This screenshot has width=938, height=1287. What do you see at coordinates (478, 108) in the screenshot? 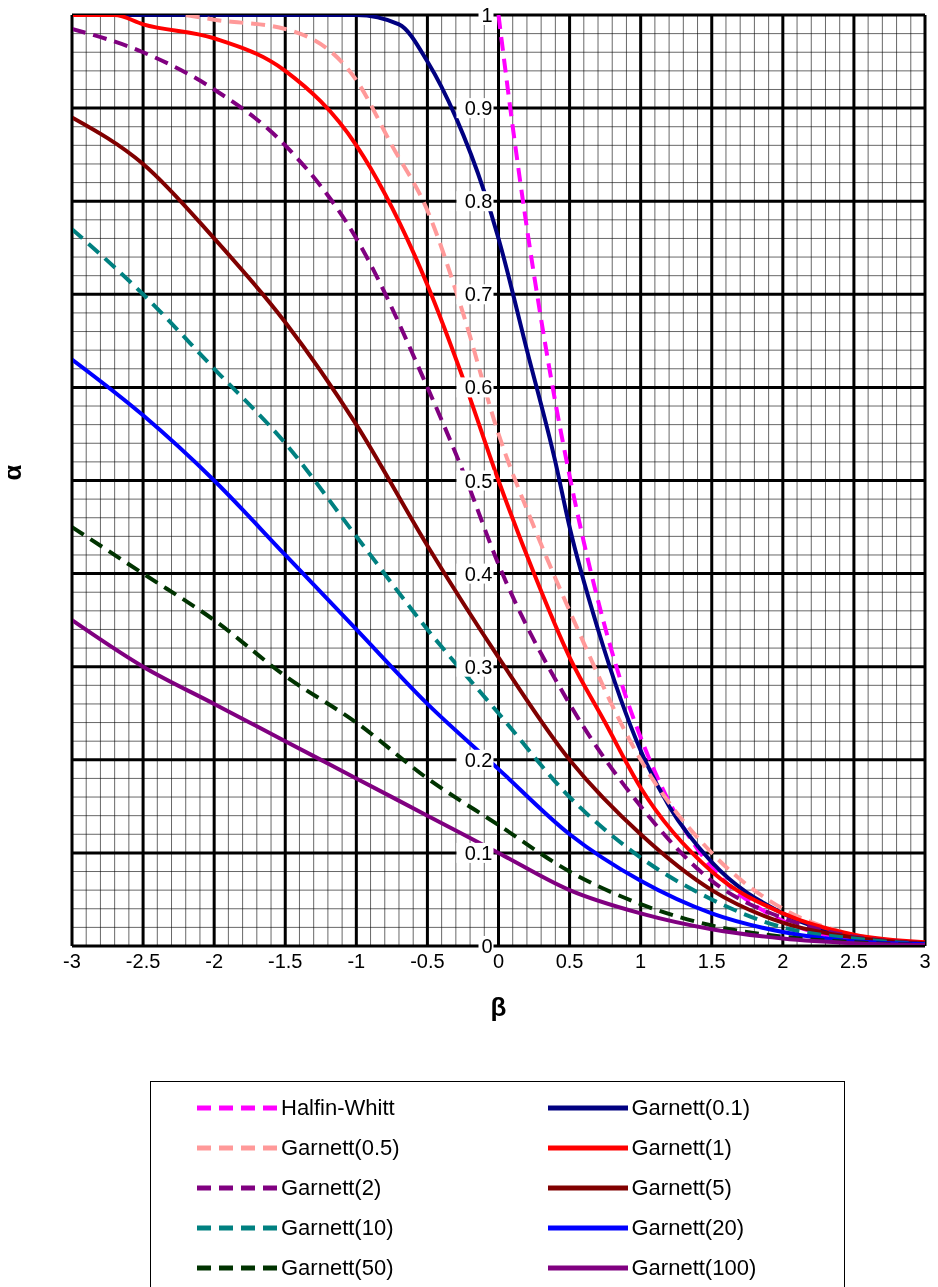
I see `y-tick-label: 0.9` at bounding box center [478, 108].